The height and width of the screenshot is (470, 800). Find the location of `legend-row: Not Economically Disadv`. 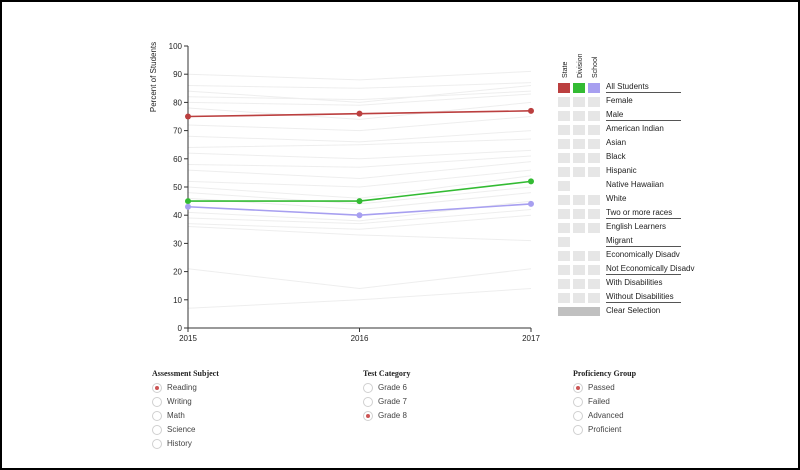

legend-row: Not Economically Disadv is located at coordinates (626, 270).